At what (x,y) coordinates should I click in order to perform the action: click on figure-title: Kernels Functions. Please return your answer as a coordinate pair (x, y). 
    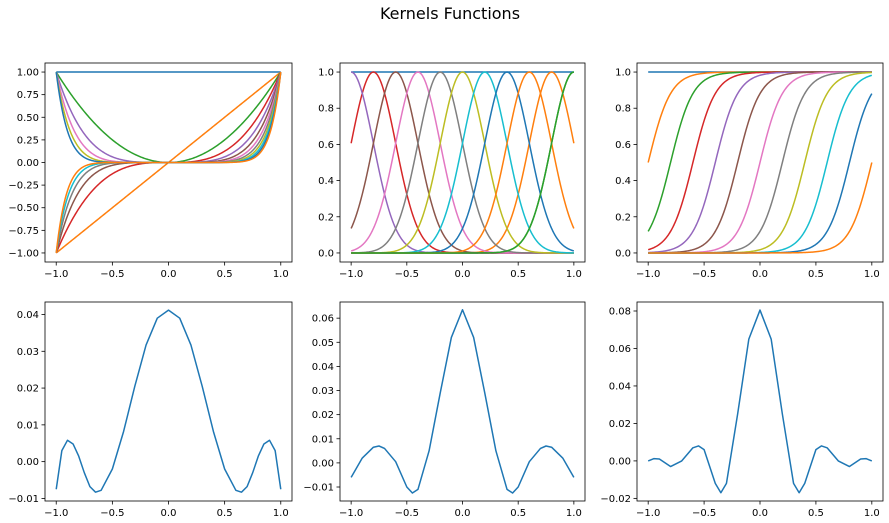
    Looking at the image, I should click on (450, 13).